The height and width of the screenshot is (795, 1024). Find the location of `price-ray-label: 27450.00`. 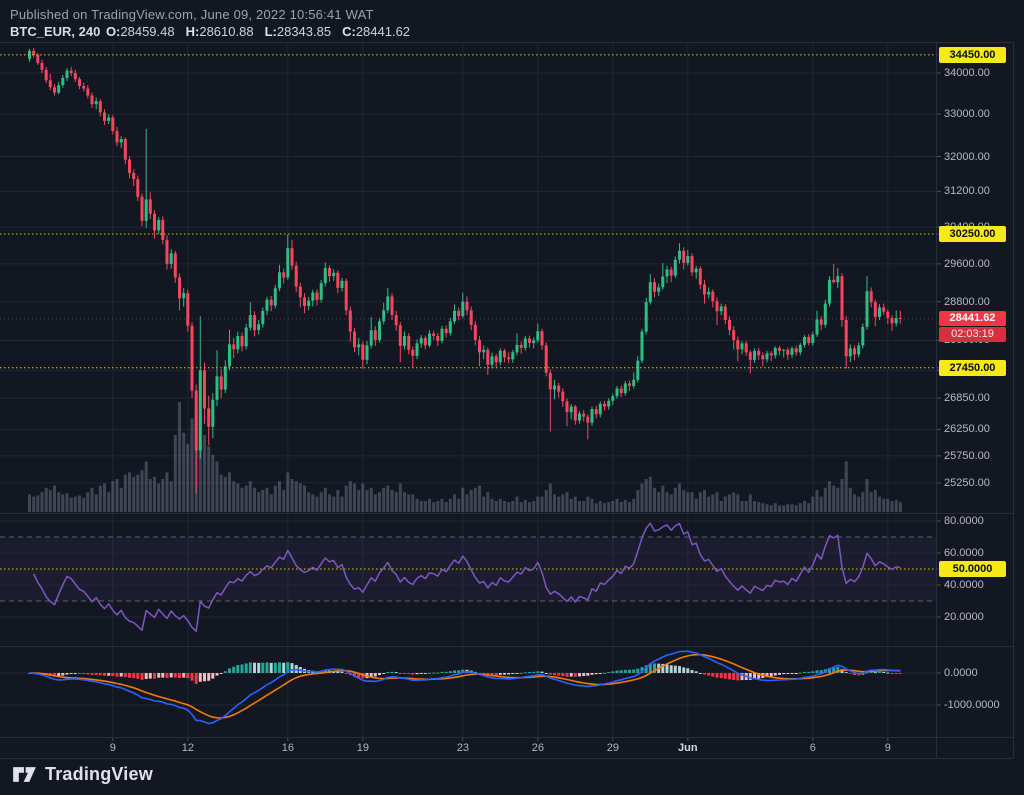

price-ray-label: 27450.00 is located at coordinates (972, 367).